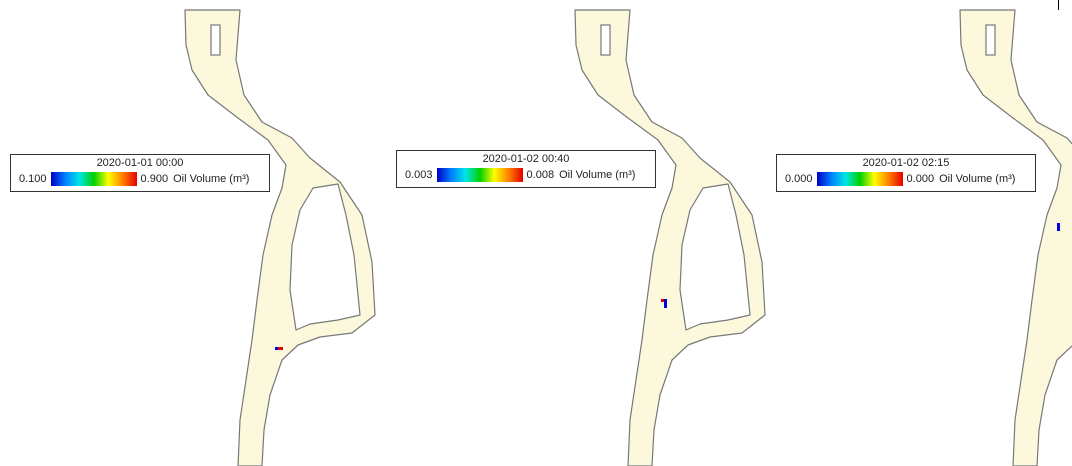 The image size is (1072, 466). I want to click on legend-max-value: 0.000, so click(920, 179).